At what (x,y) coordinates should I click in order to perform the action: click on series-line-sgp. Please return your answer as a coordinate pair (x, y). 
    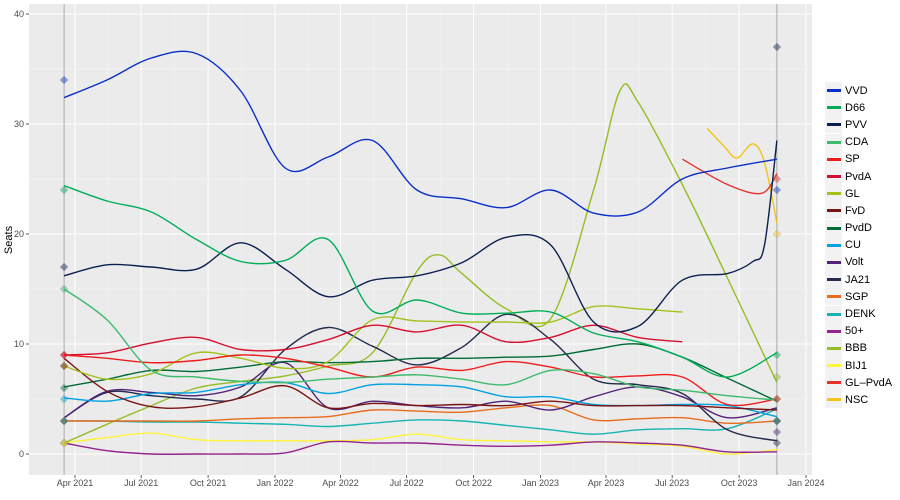
    Looking at the image, I should click on (420, 414).